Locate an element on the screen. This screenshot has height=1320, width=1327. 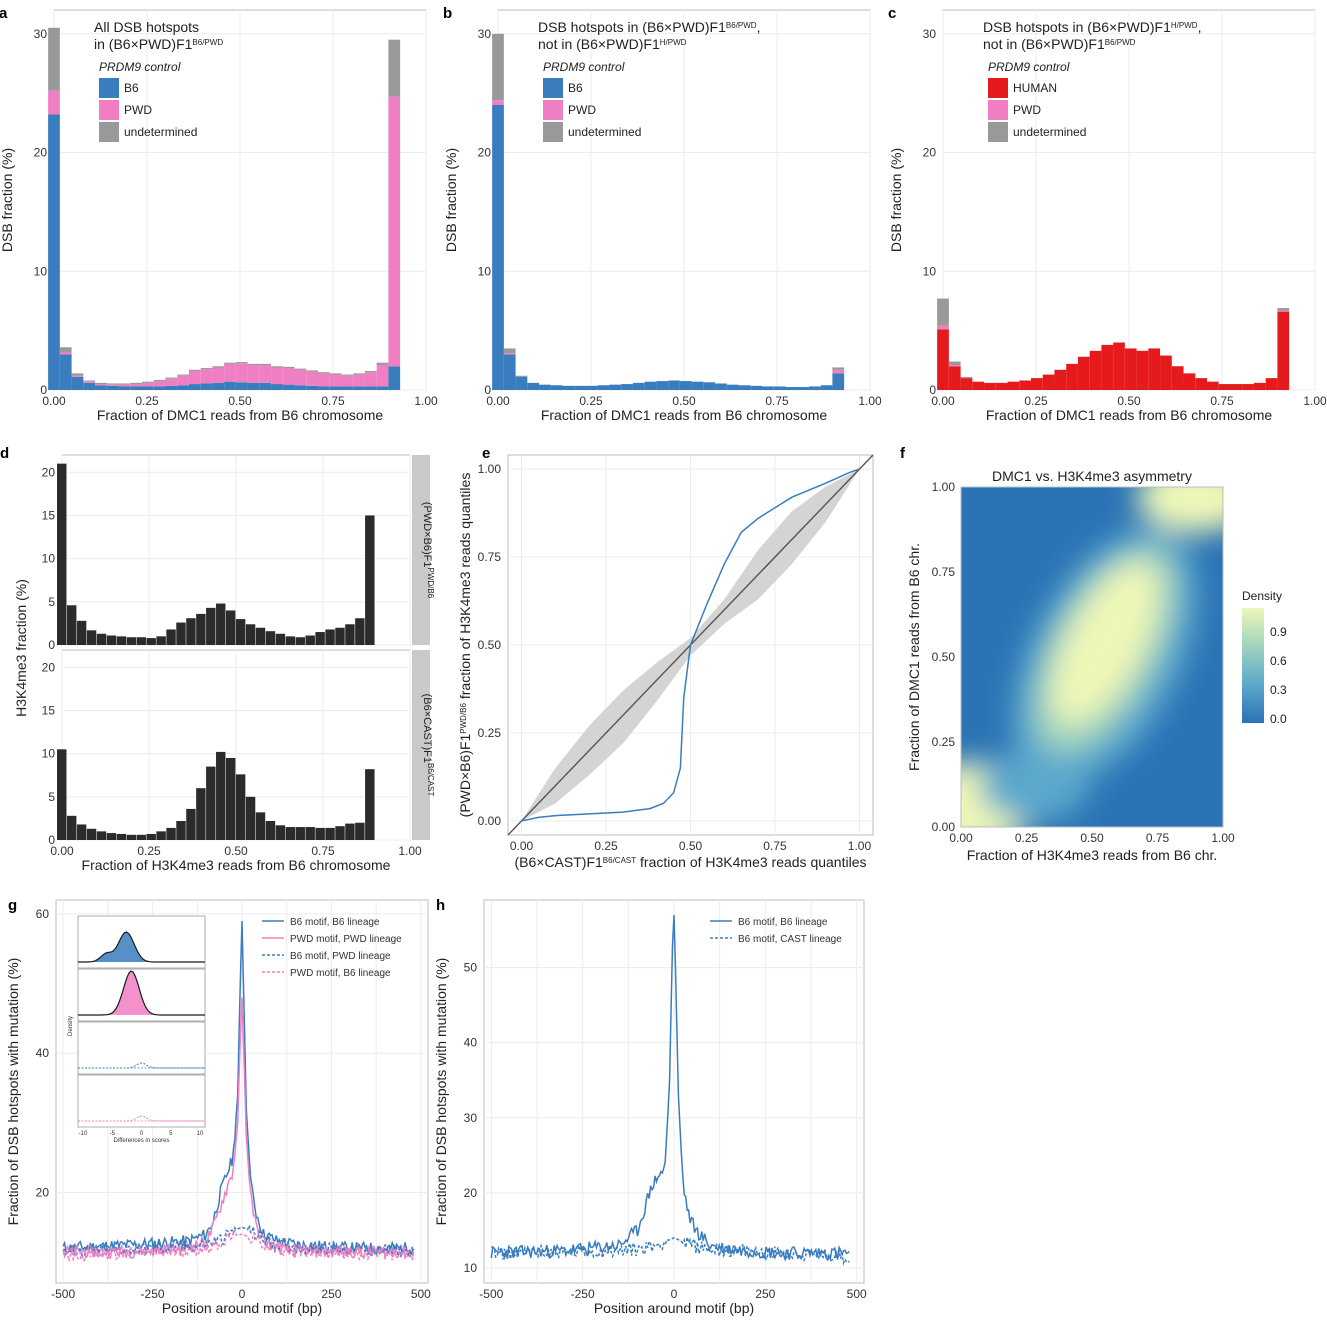
x-axis-title: Position around motif (bp) is located at coordinates (674, 1308).